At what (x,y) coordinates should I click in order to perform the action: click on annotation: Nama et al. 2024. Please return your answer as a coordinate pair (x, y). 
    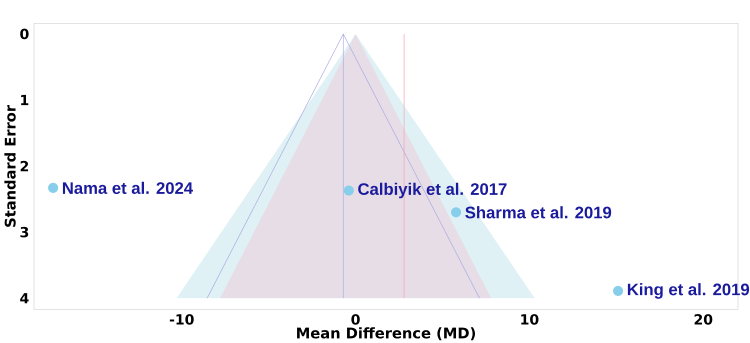
    Looking at the image, I should click on (127, 188).